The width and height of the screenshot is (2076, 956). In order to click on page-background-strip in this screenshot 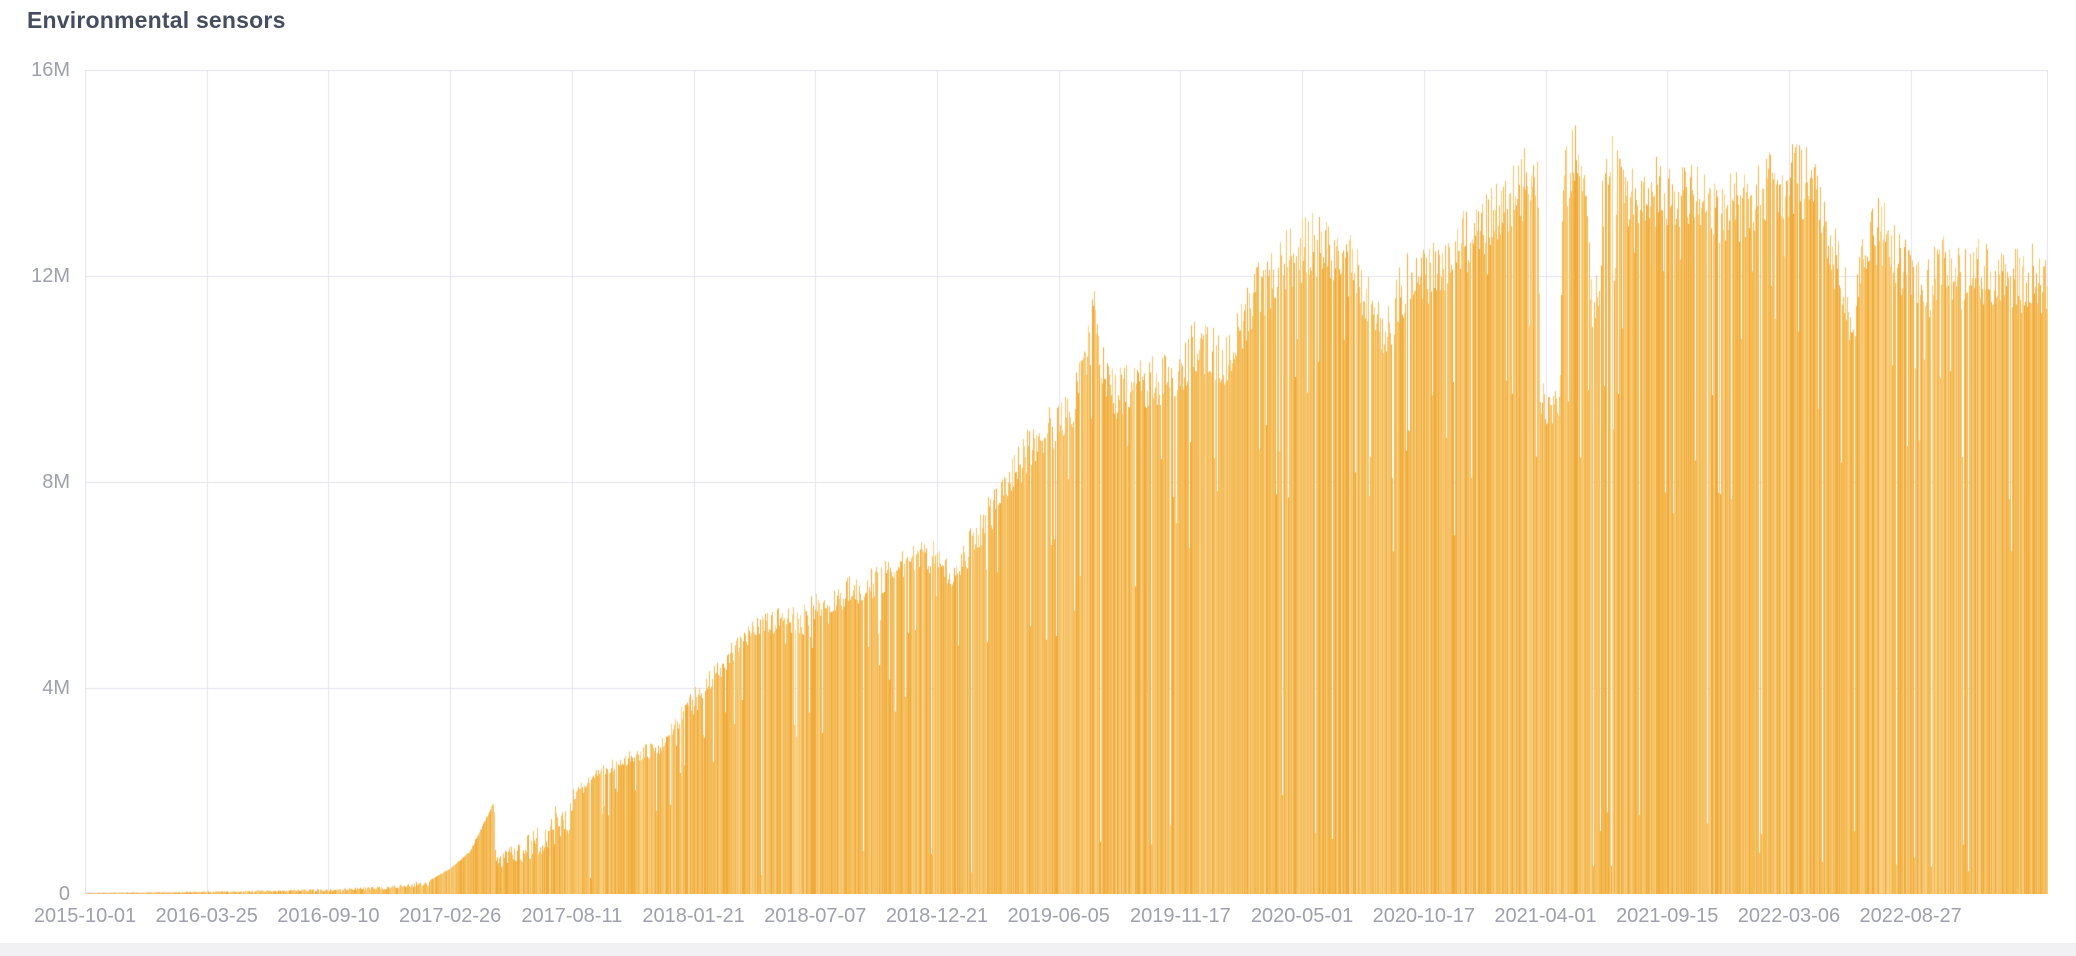, I will do `click(1038, 949)`.